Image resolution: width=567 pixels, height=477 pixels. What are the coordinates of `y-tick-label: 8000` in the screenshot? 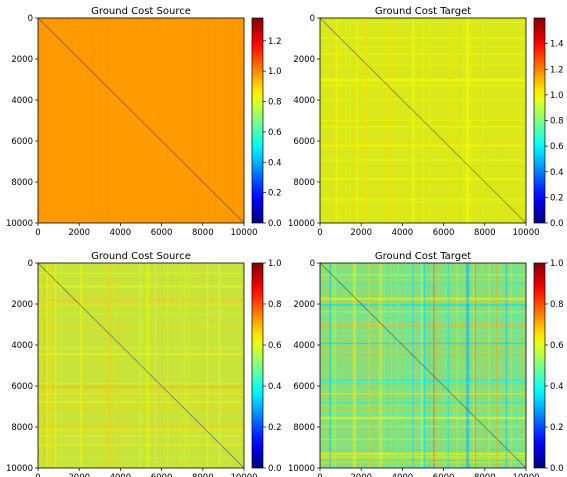 It's located at (304, 428).